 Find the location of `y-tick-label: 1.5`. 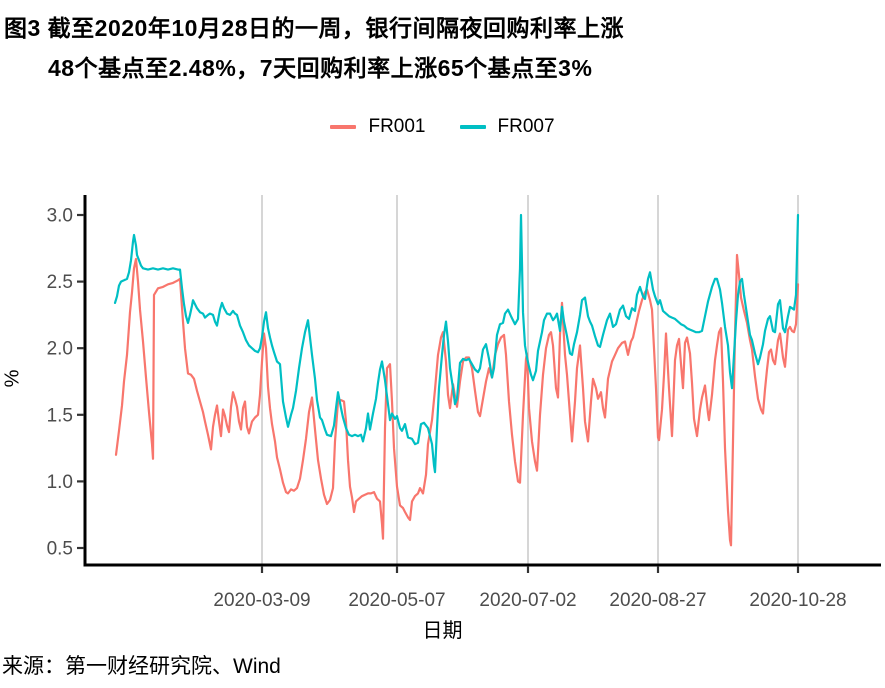

y-tick-label: 1.5 is located at coordinates (60, 415).